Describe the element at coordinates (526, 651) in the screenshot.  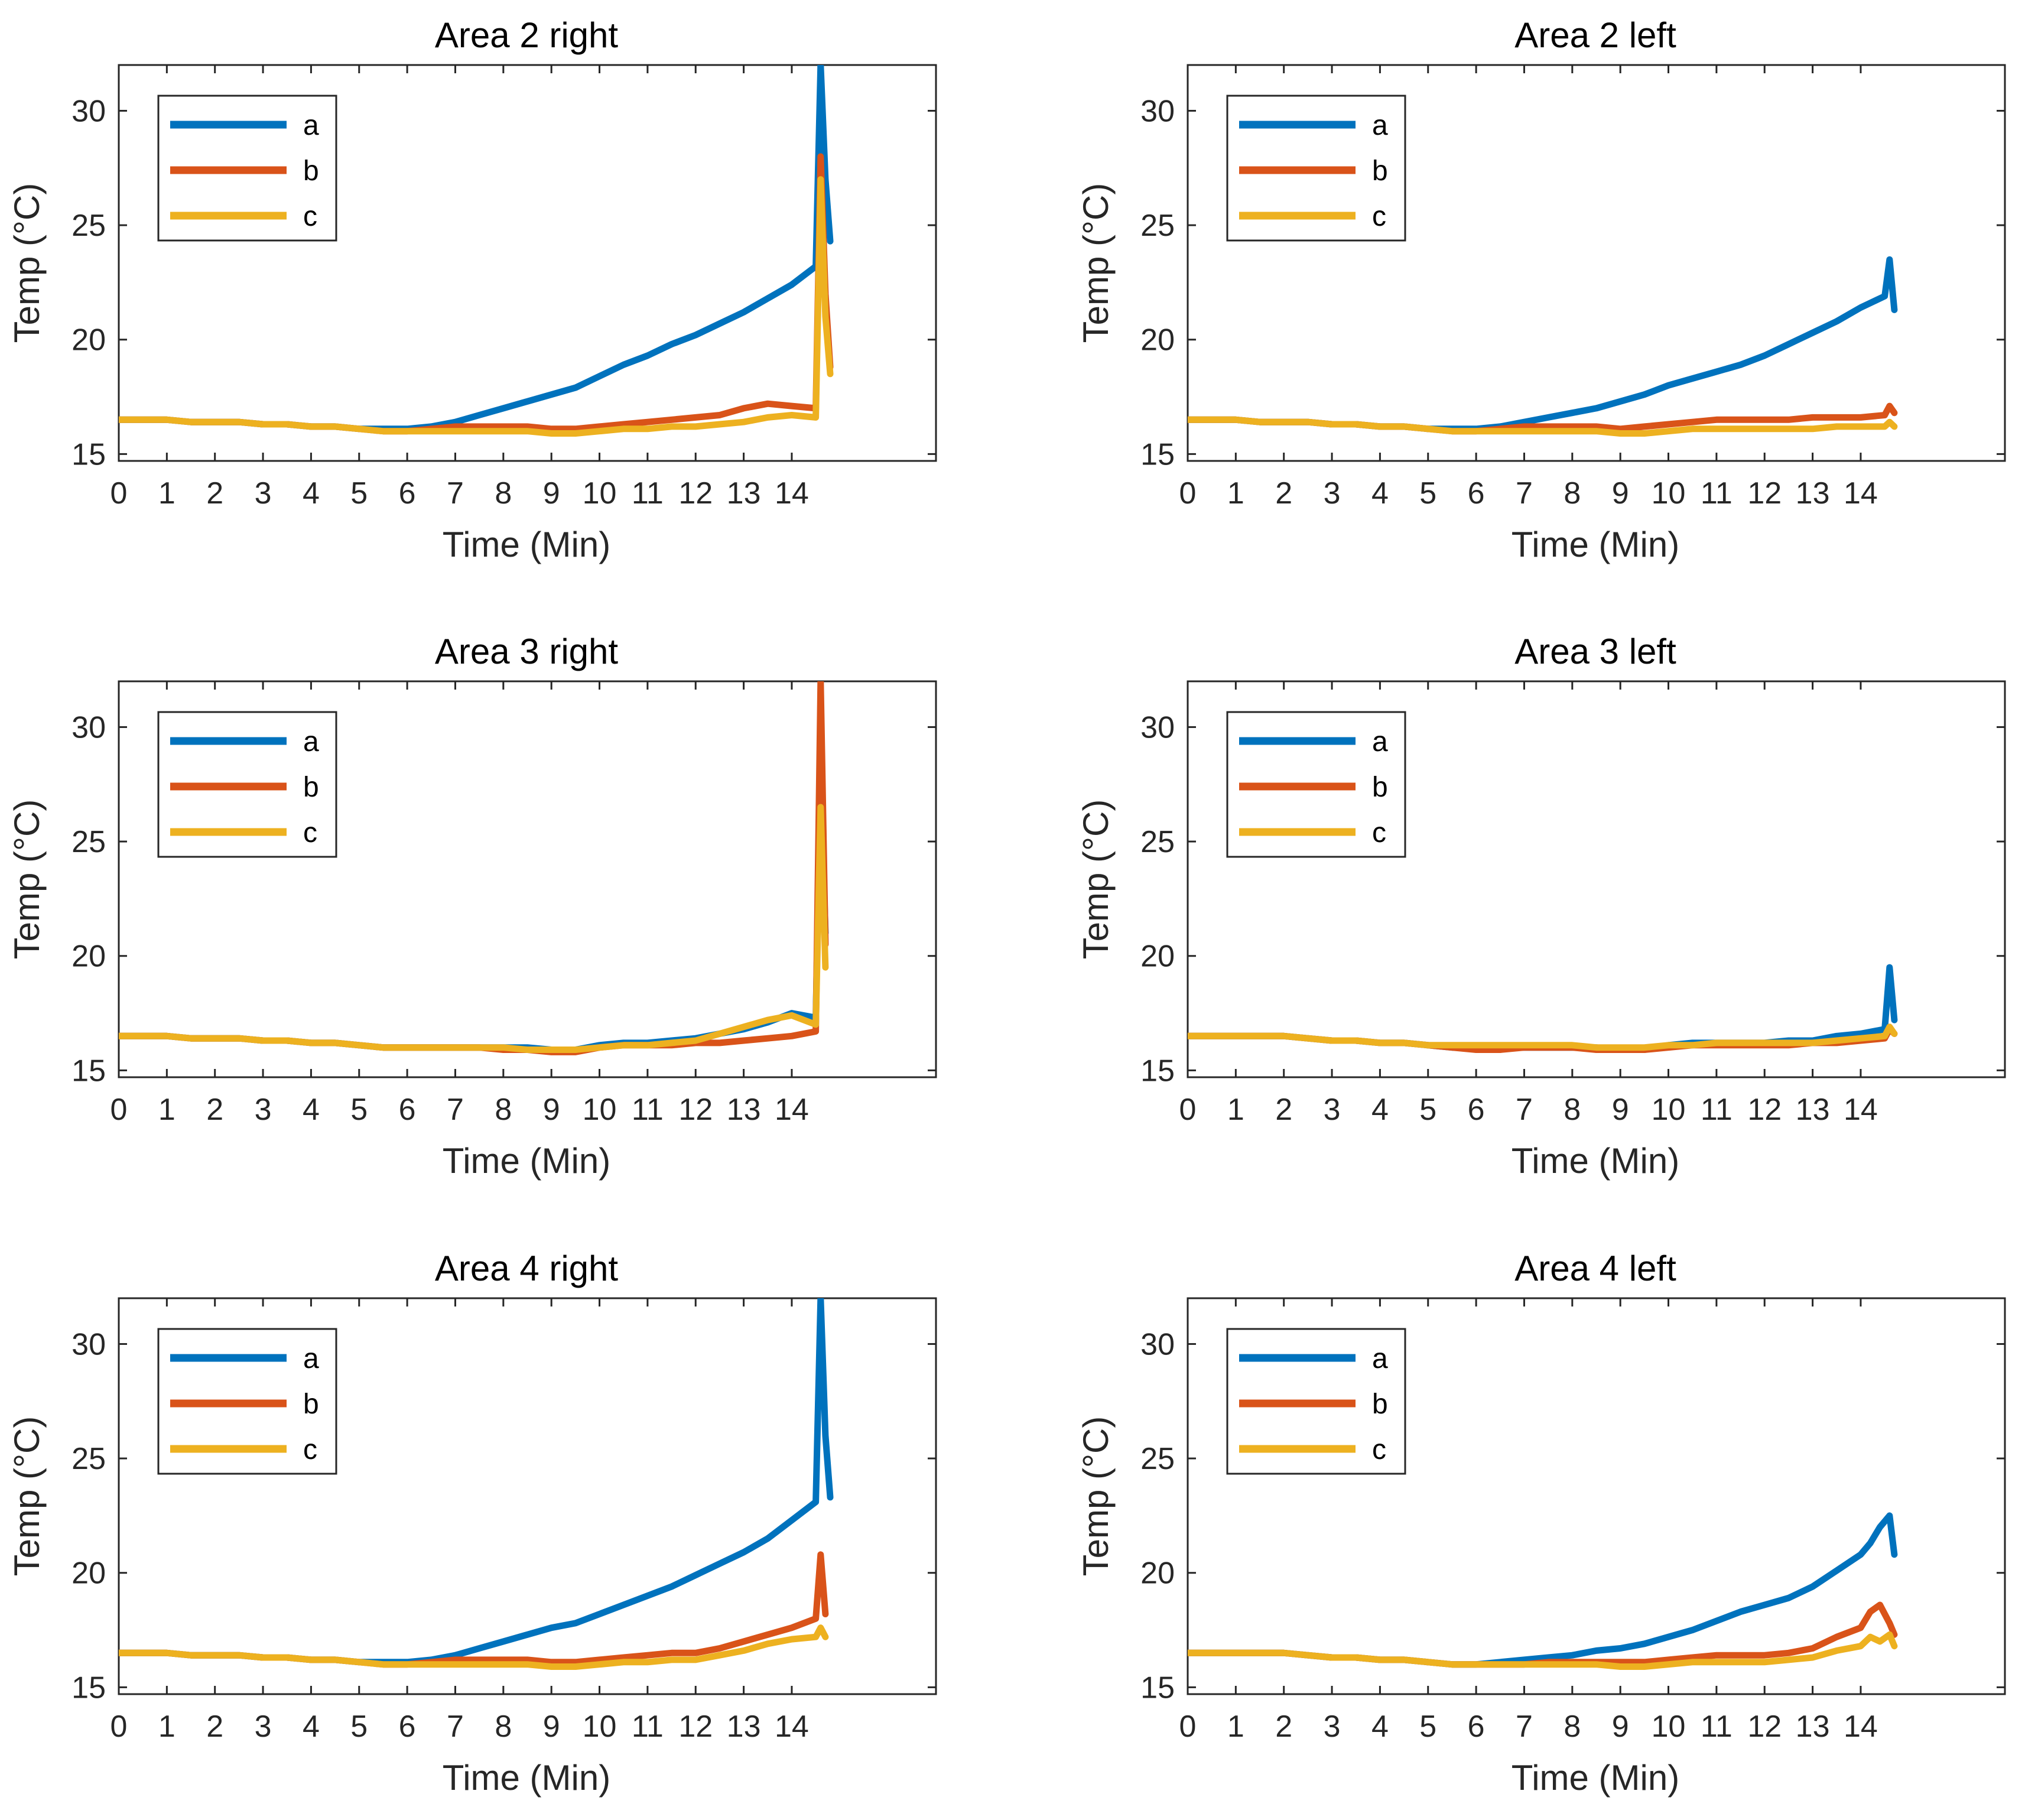
I see `chart-title: Area 3 right` at that location.